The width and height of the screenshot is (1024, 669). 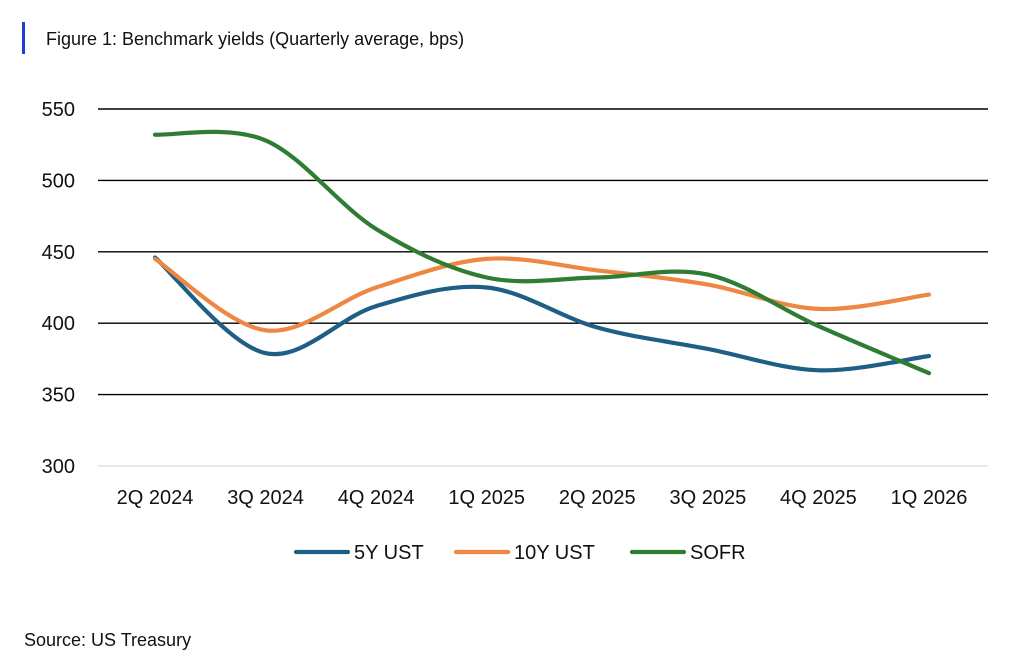 What do you see at coordinates (554, 553) in the screenshot?
I see `legend-label: 10Y UST` at bounding box center [554, 553].